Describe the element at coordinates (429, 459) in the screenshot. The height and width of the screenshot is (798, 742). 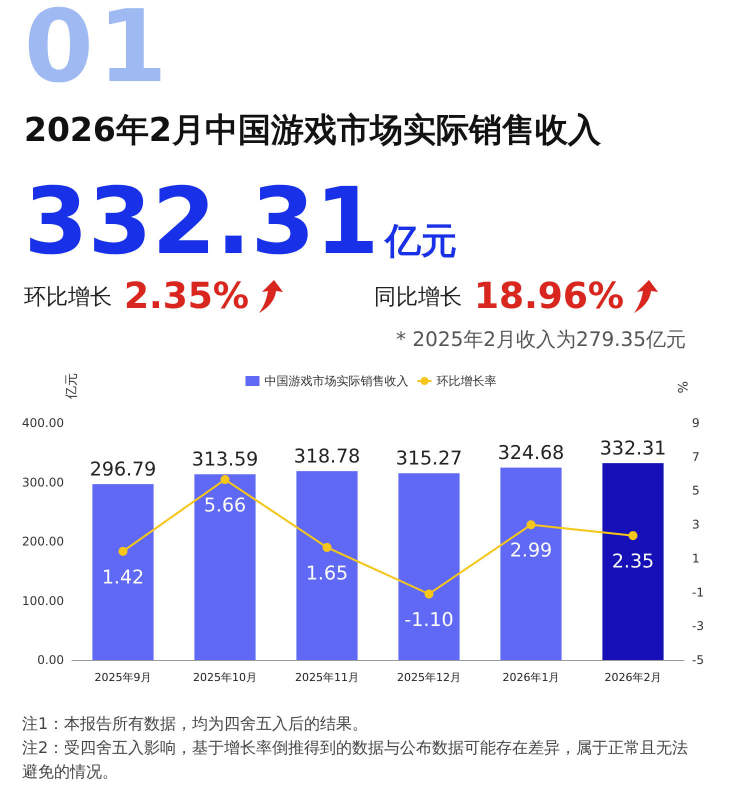
I see `data-label: 315.27` at that location.